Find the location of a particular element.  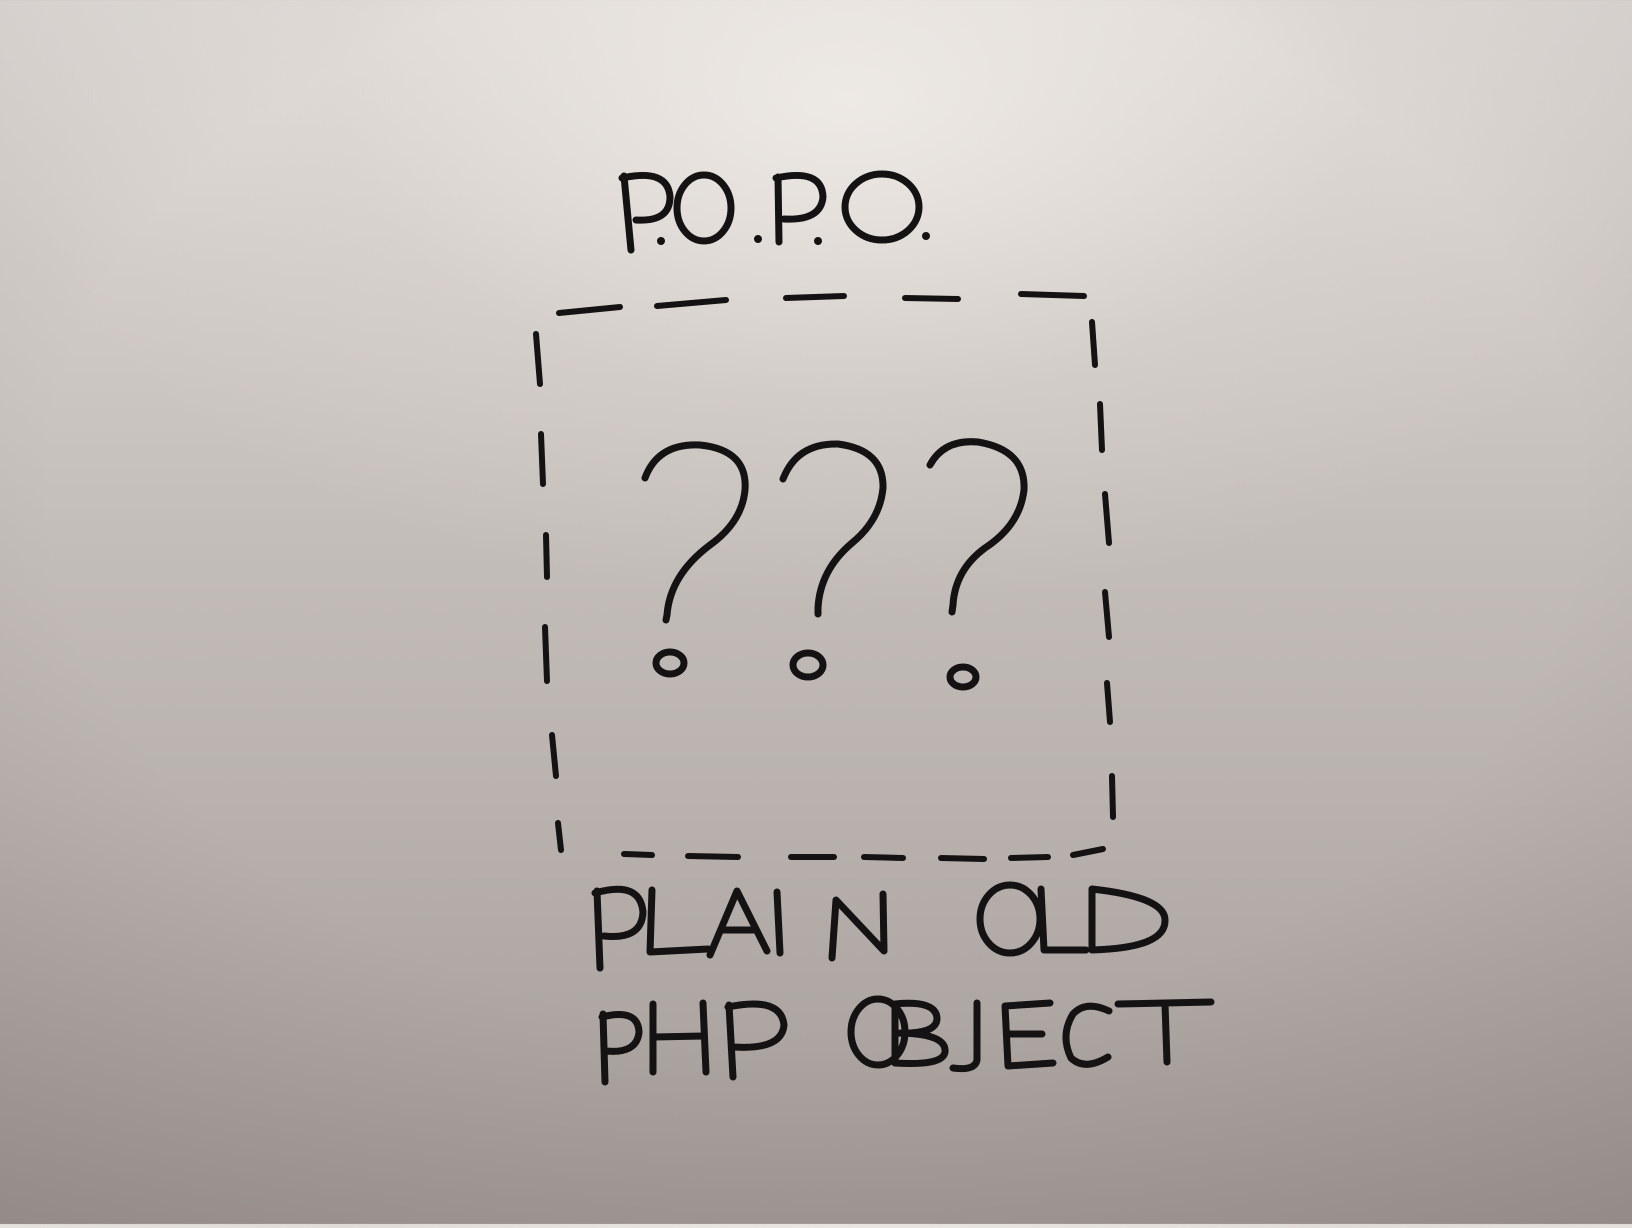

caption-line-1-text: PLAIN OLD is located at coordinates (808, 937).